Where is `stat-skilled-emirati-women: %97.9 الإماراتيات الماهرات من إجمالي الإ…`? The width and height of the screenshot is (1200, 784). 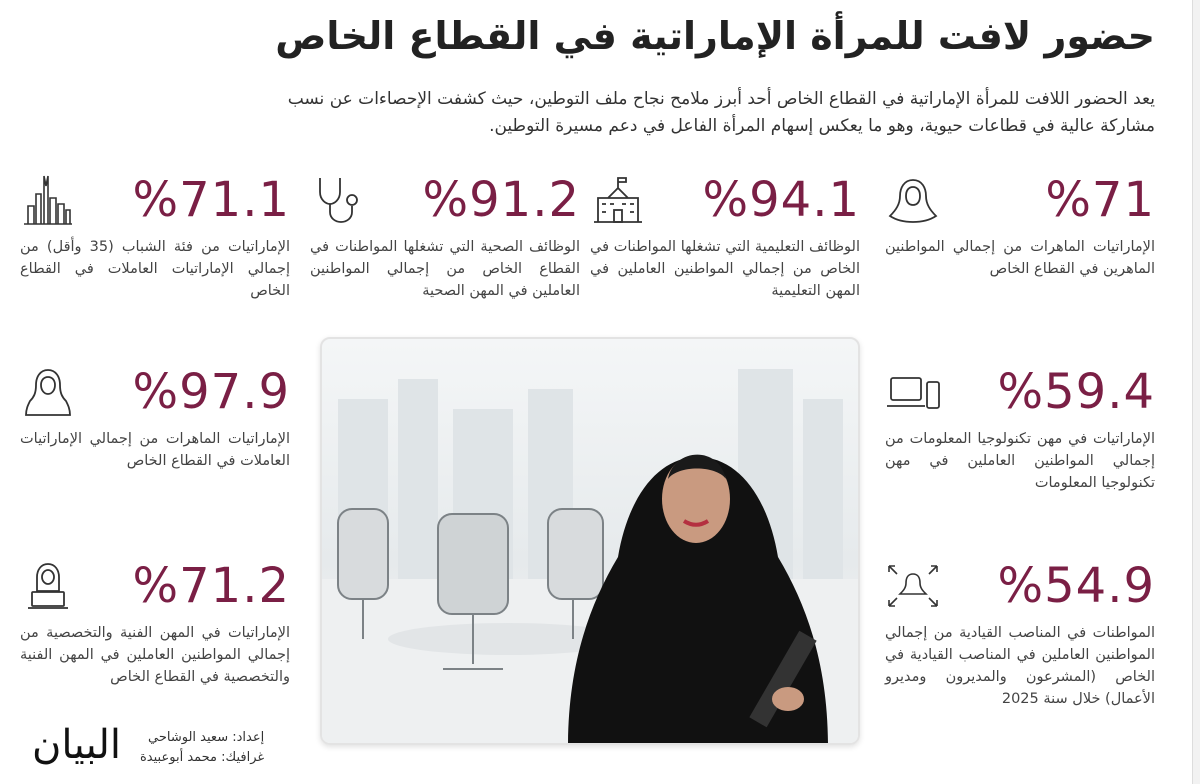
stat-skilled-emirati-women: %97.9 الإماراتيات الماهرات من إجمالي الإ… is located at coordinates (155, 417).